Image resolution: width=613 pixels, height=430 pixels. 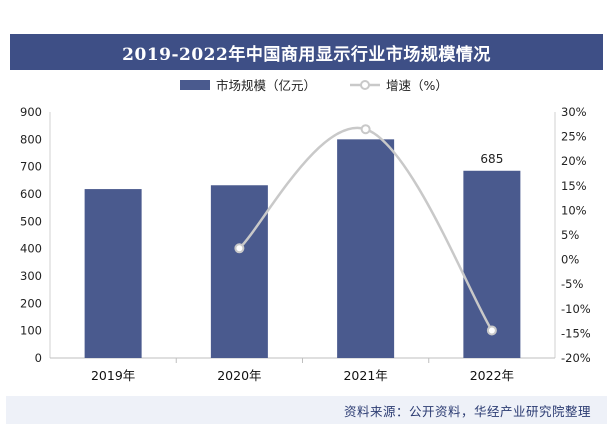 I want to click on bar-data-label: 685, so click(x=491, y=159).